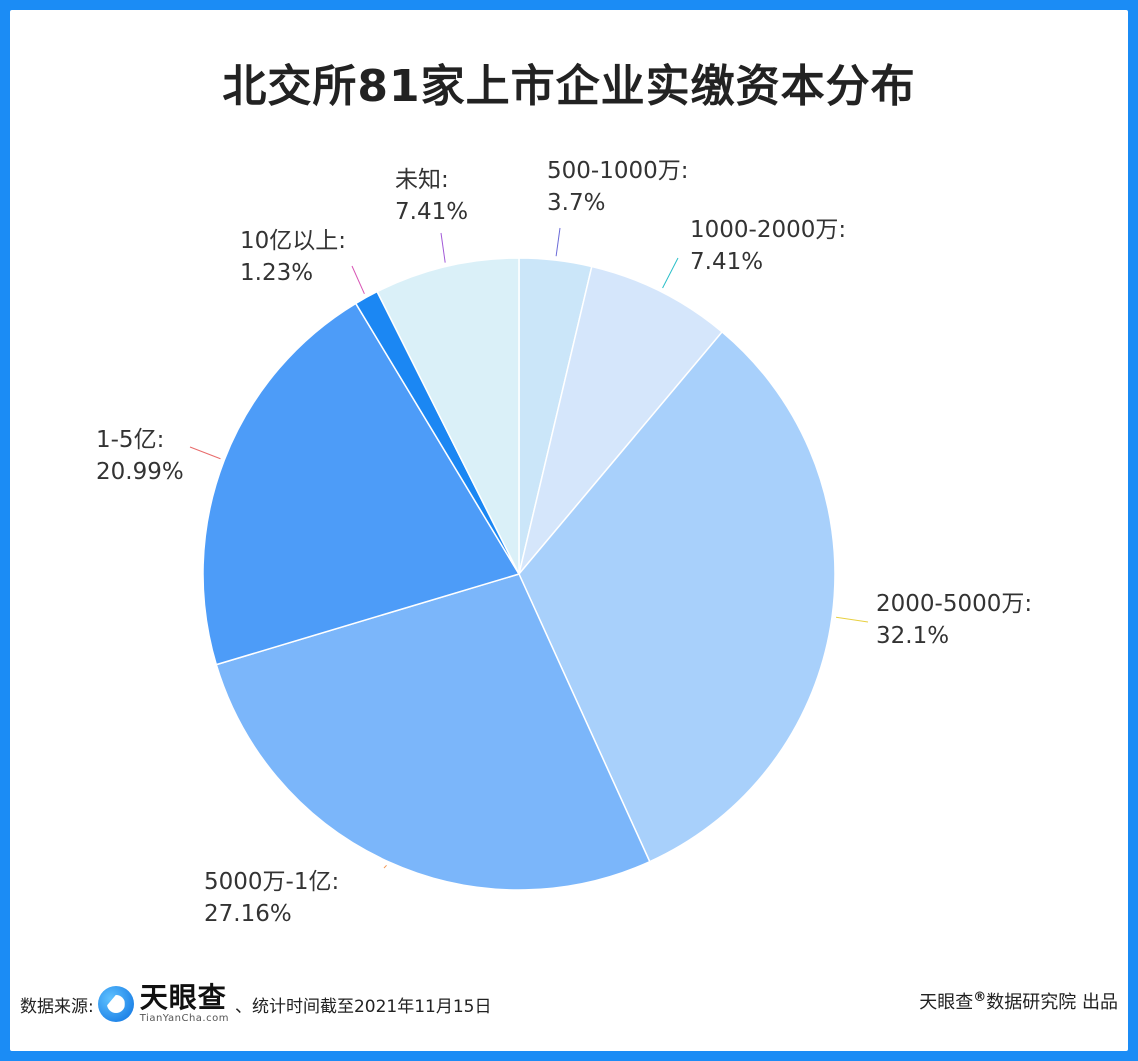  What do you see at coordinates (293, 257) in the screenshot?
I see `slice-label: 10亿以上: 1.23%` at bounding box center [293, 257].